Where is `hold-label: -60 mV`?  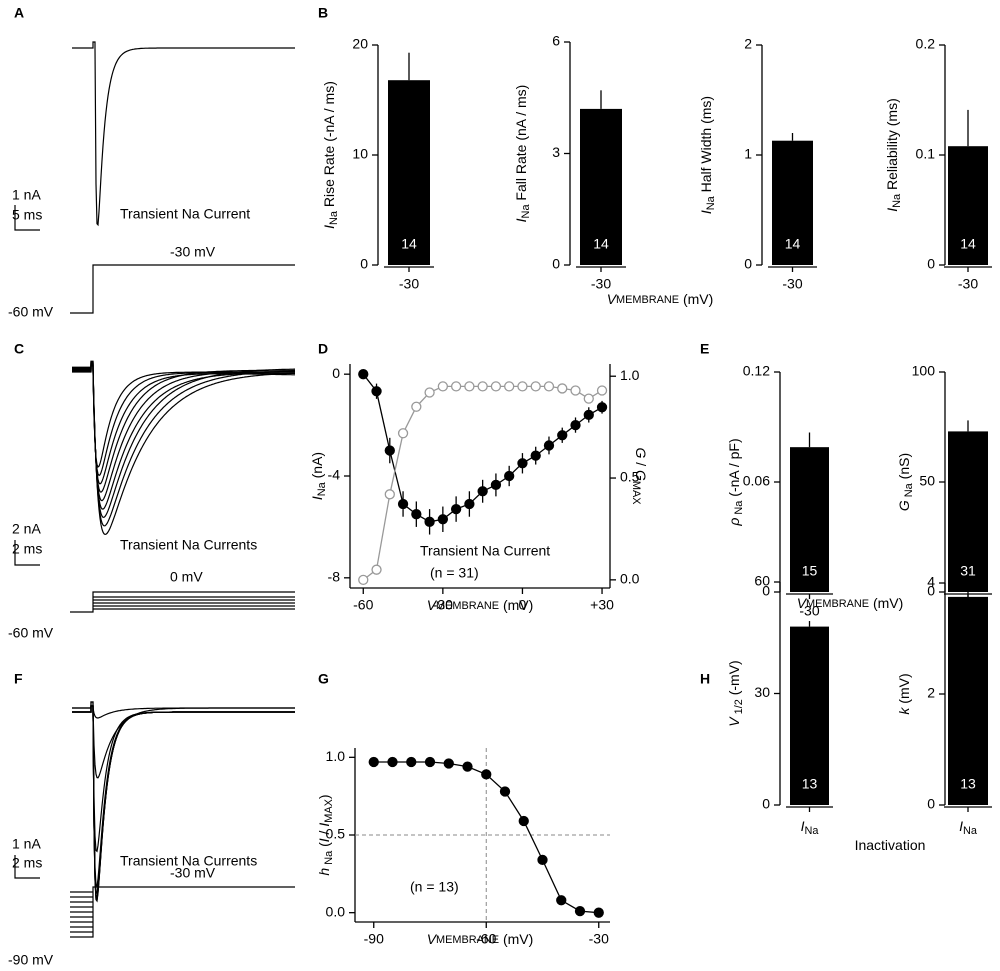
hold-label: -60 mV is located at coordinates (31, 312).